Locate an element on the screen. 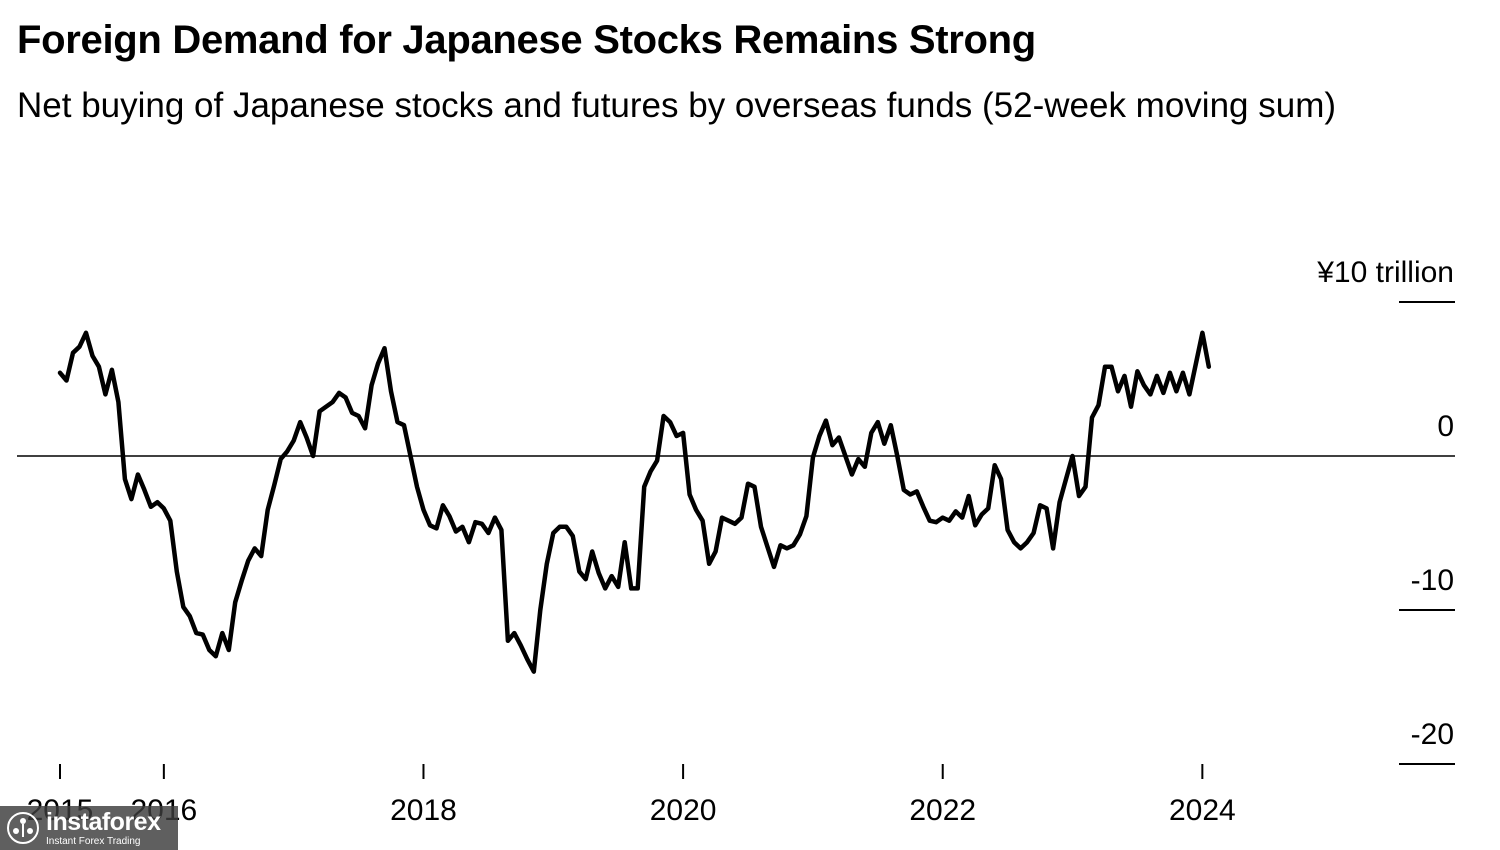  watermark-badge: instaforex Instant Forex Trading is located at coordinates (89, 828).